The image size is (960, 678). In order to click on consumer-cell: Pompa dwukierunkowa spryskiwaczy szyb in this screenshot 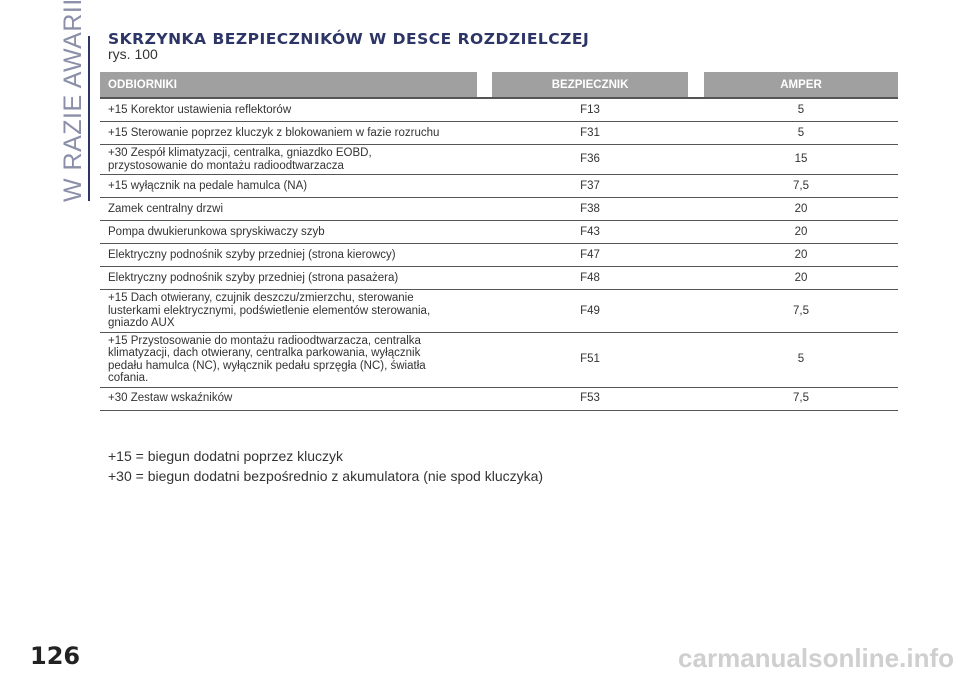, I will do `click(216, 231)`.